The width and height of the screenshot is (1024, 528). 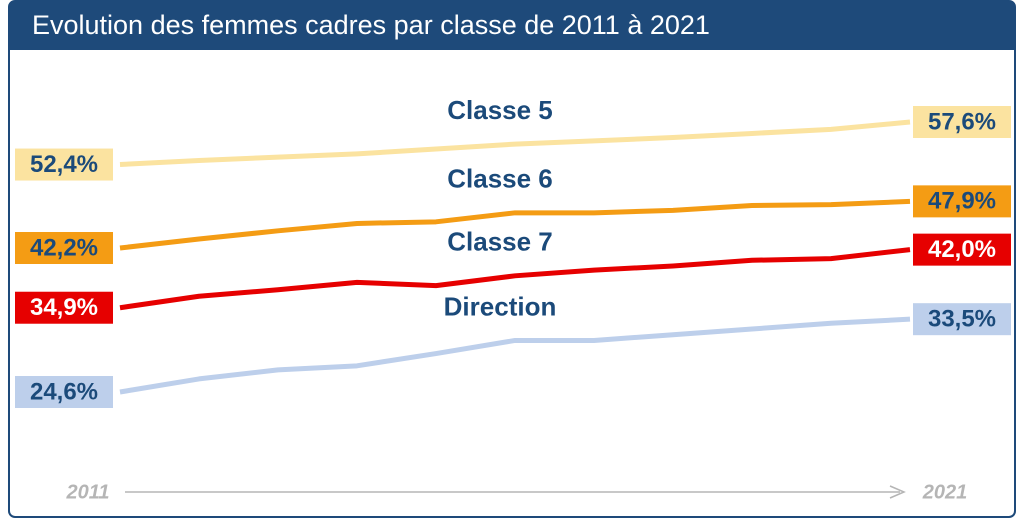 What do you see at coordinates (87, 492) in the screenshot?
I see `x-tick-label: 2011` at bounding box center [87, 492].